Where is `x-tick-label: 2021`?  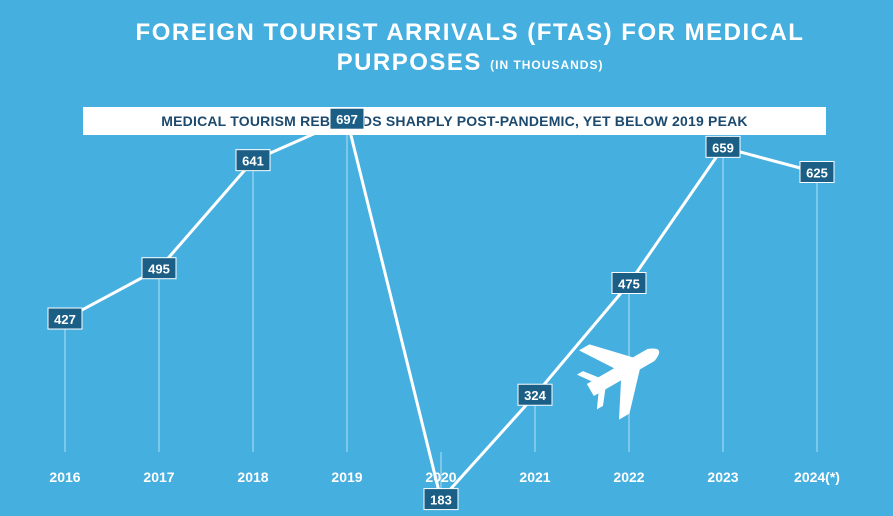 x-tick-label: 2021 is located at coordinates (534, 477).